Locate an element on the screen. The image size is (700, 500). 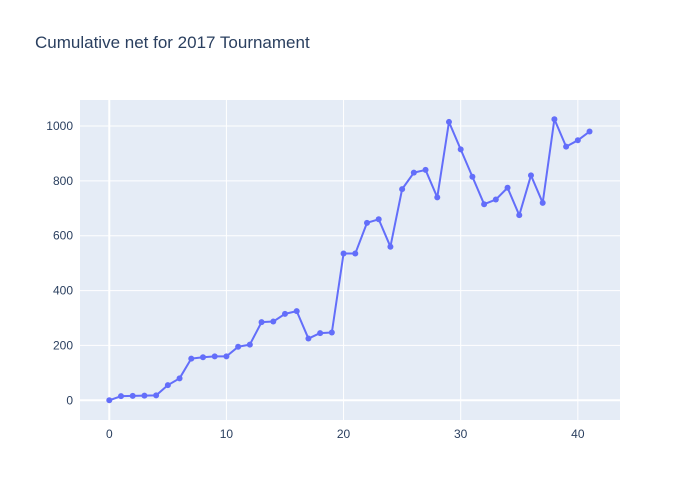
y-tick-label: 400 is located at coordinates (63, 291).